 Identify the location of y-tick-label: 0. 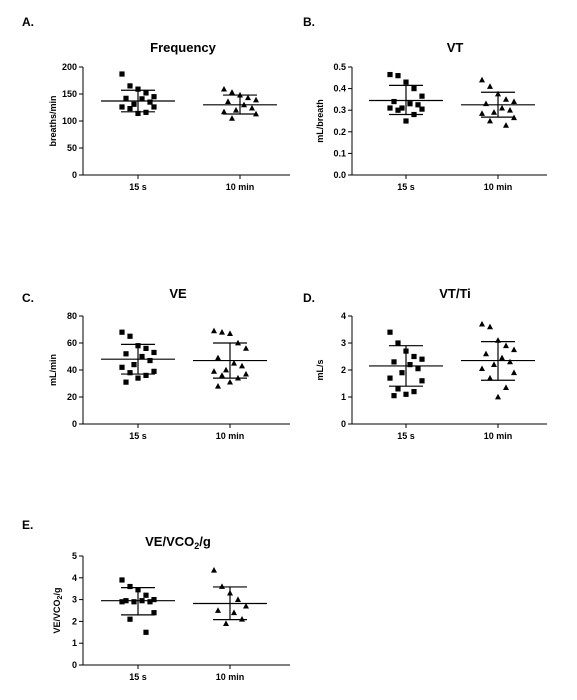
(74, 175).